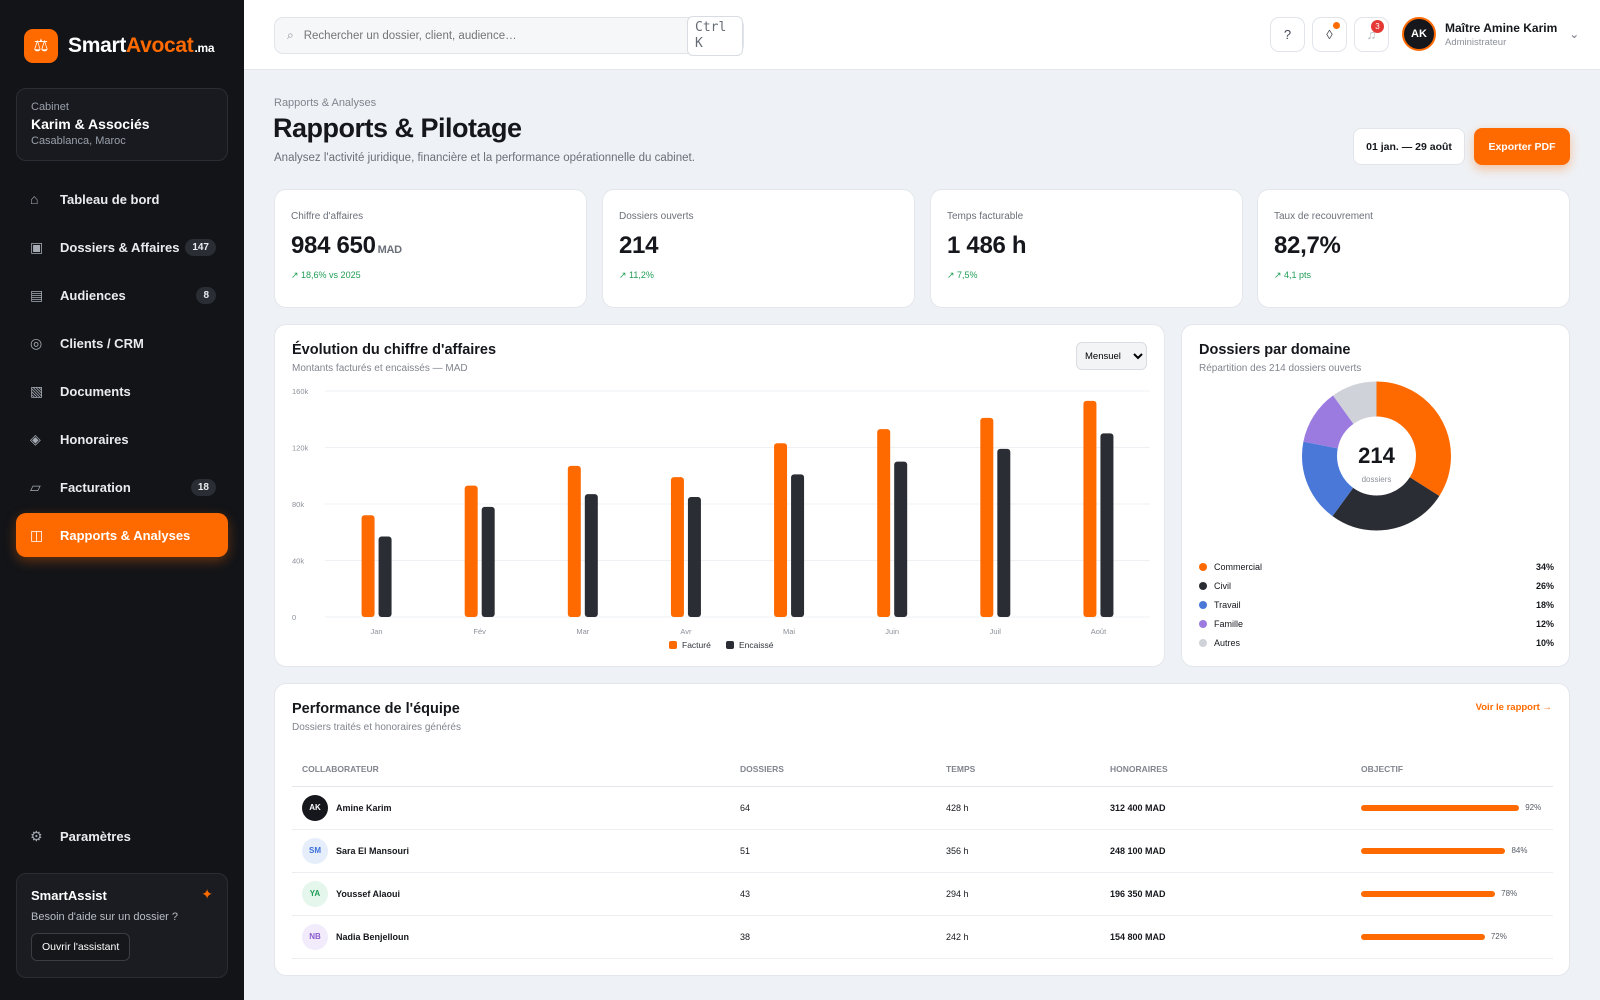 This screenshot has height=1000, width=1600. What do you see at coordinates (41, 46) in the screenshot?
I see `scales-icon: ⚖` at bounding box center [41, 46].